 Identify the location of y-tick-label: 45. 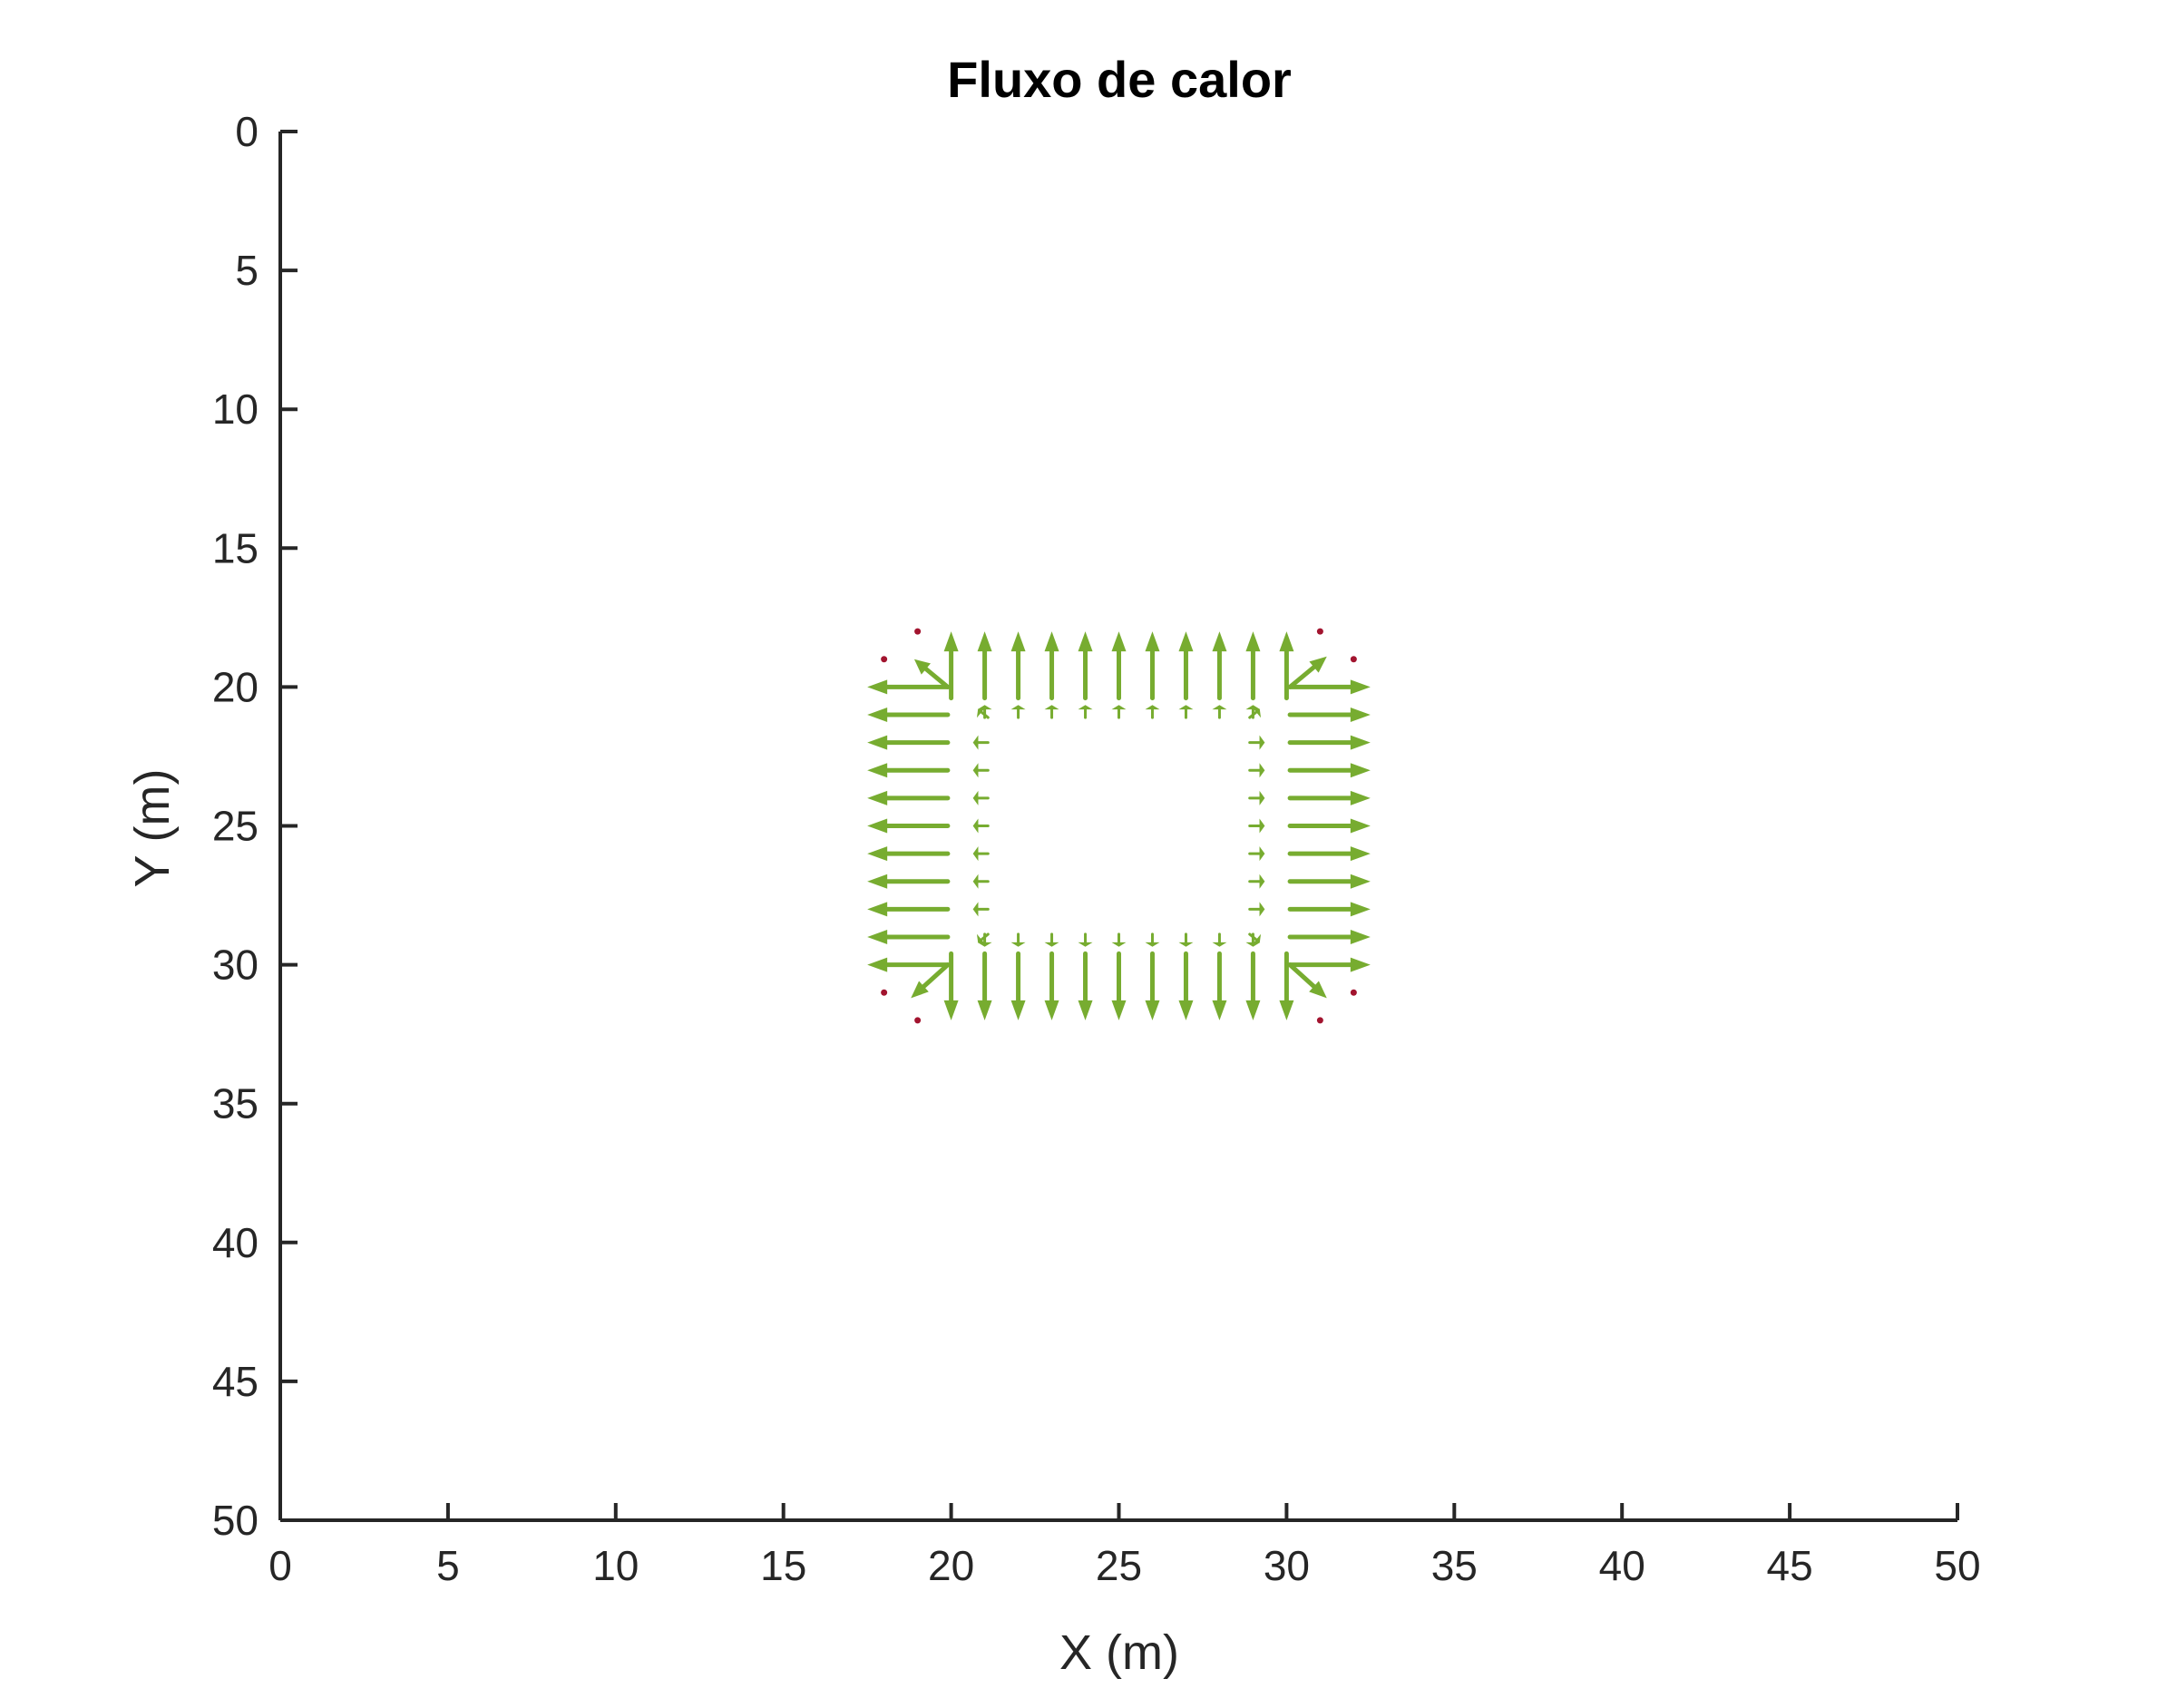
(236, 1381).